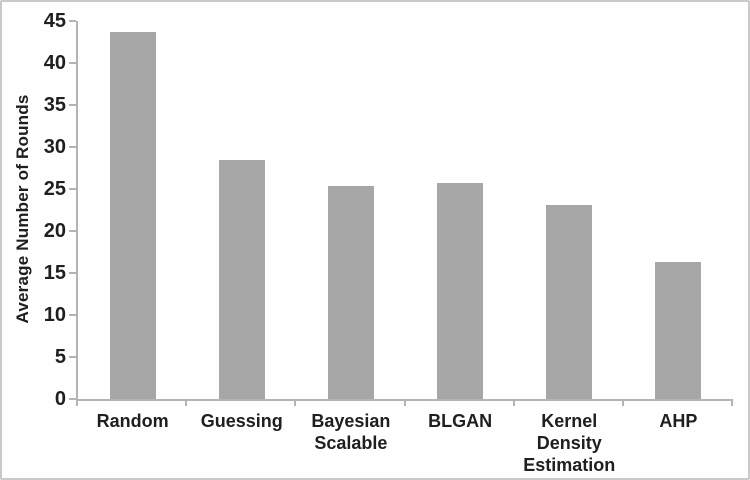  I want to click on y-axis-tick-label: 40, so click(54, 63).